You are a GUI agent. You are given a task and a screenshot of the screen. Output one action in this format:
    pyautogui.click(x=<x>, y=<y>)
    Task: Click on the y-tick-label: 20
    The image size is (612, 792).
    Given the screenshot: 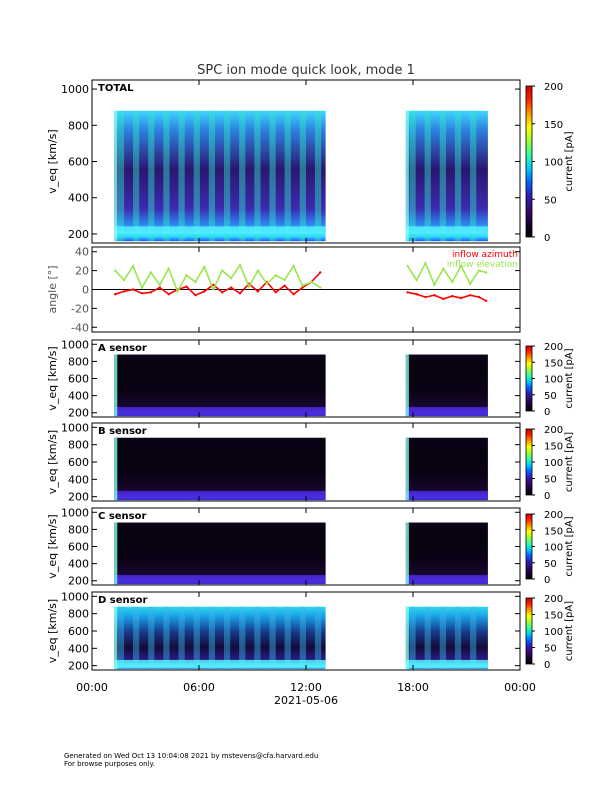 What is the action you would take?
    pyautogui.click(x=82, y=271)
    